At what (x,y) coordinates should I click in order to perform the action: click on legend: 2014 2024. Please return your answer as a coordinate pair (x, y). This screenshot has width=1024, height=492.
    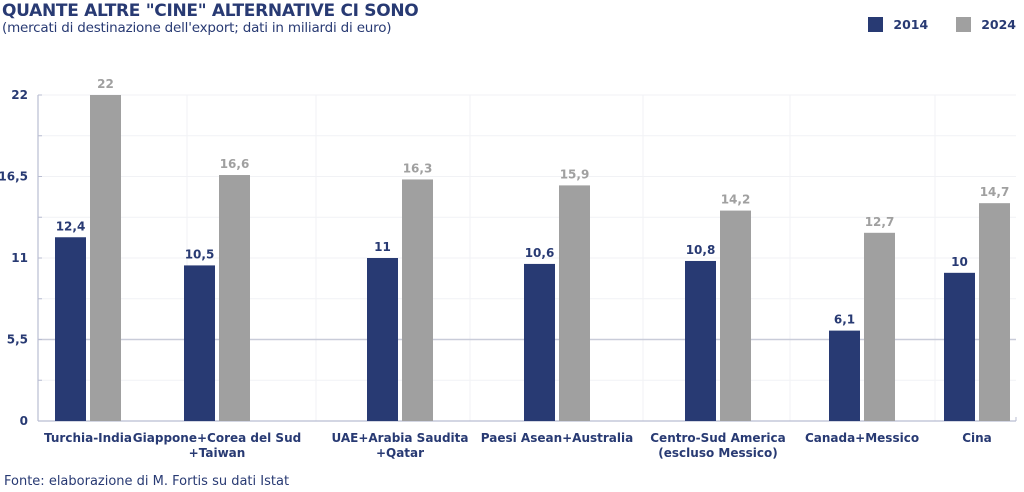
    Looking at the image, I should click on (928, 24).